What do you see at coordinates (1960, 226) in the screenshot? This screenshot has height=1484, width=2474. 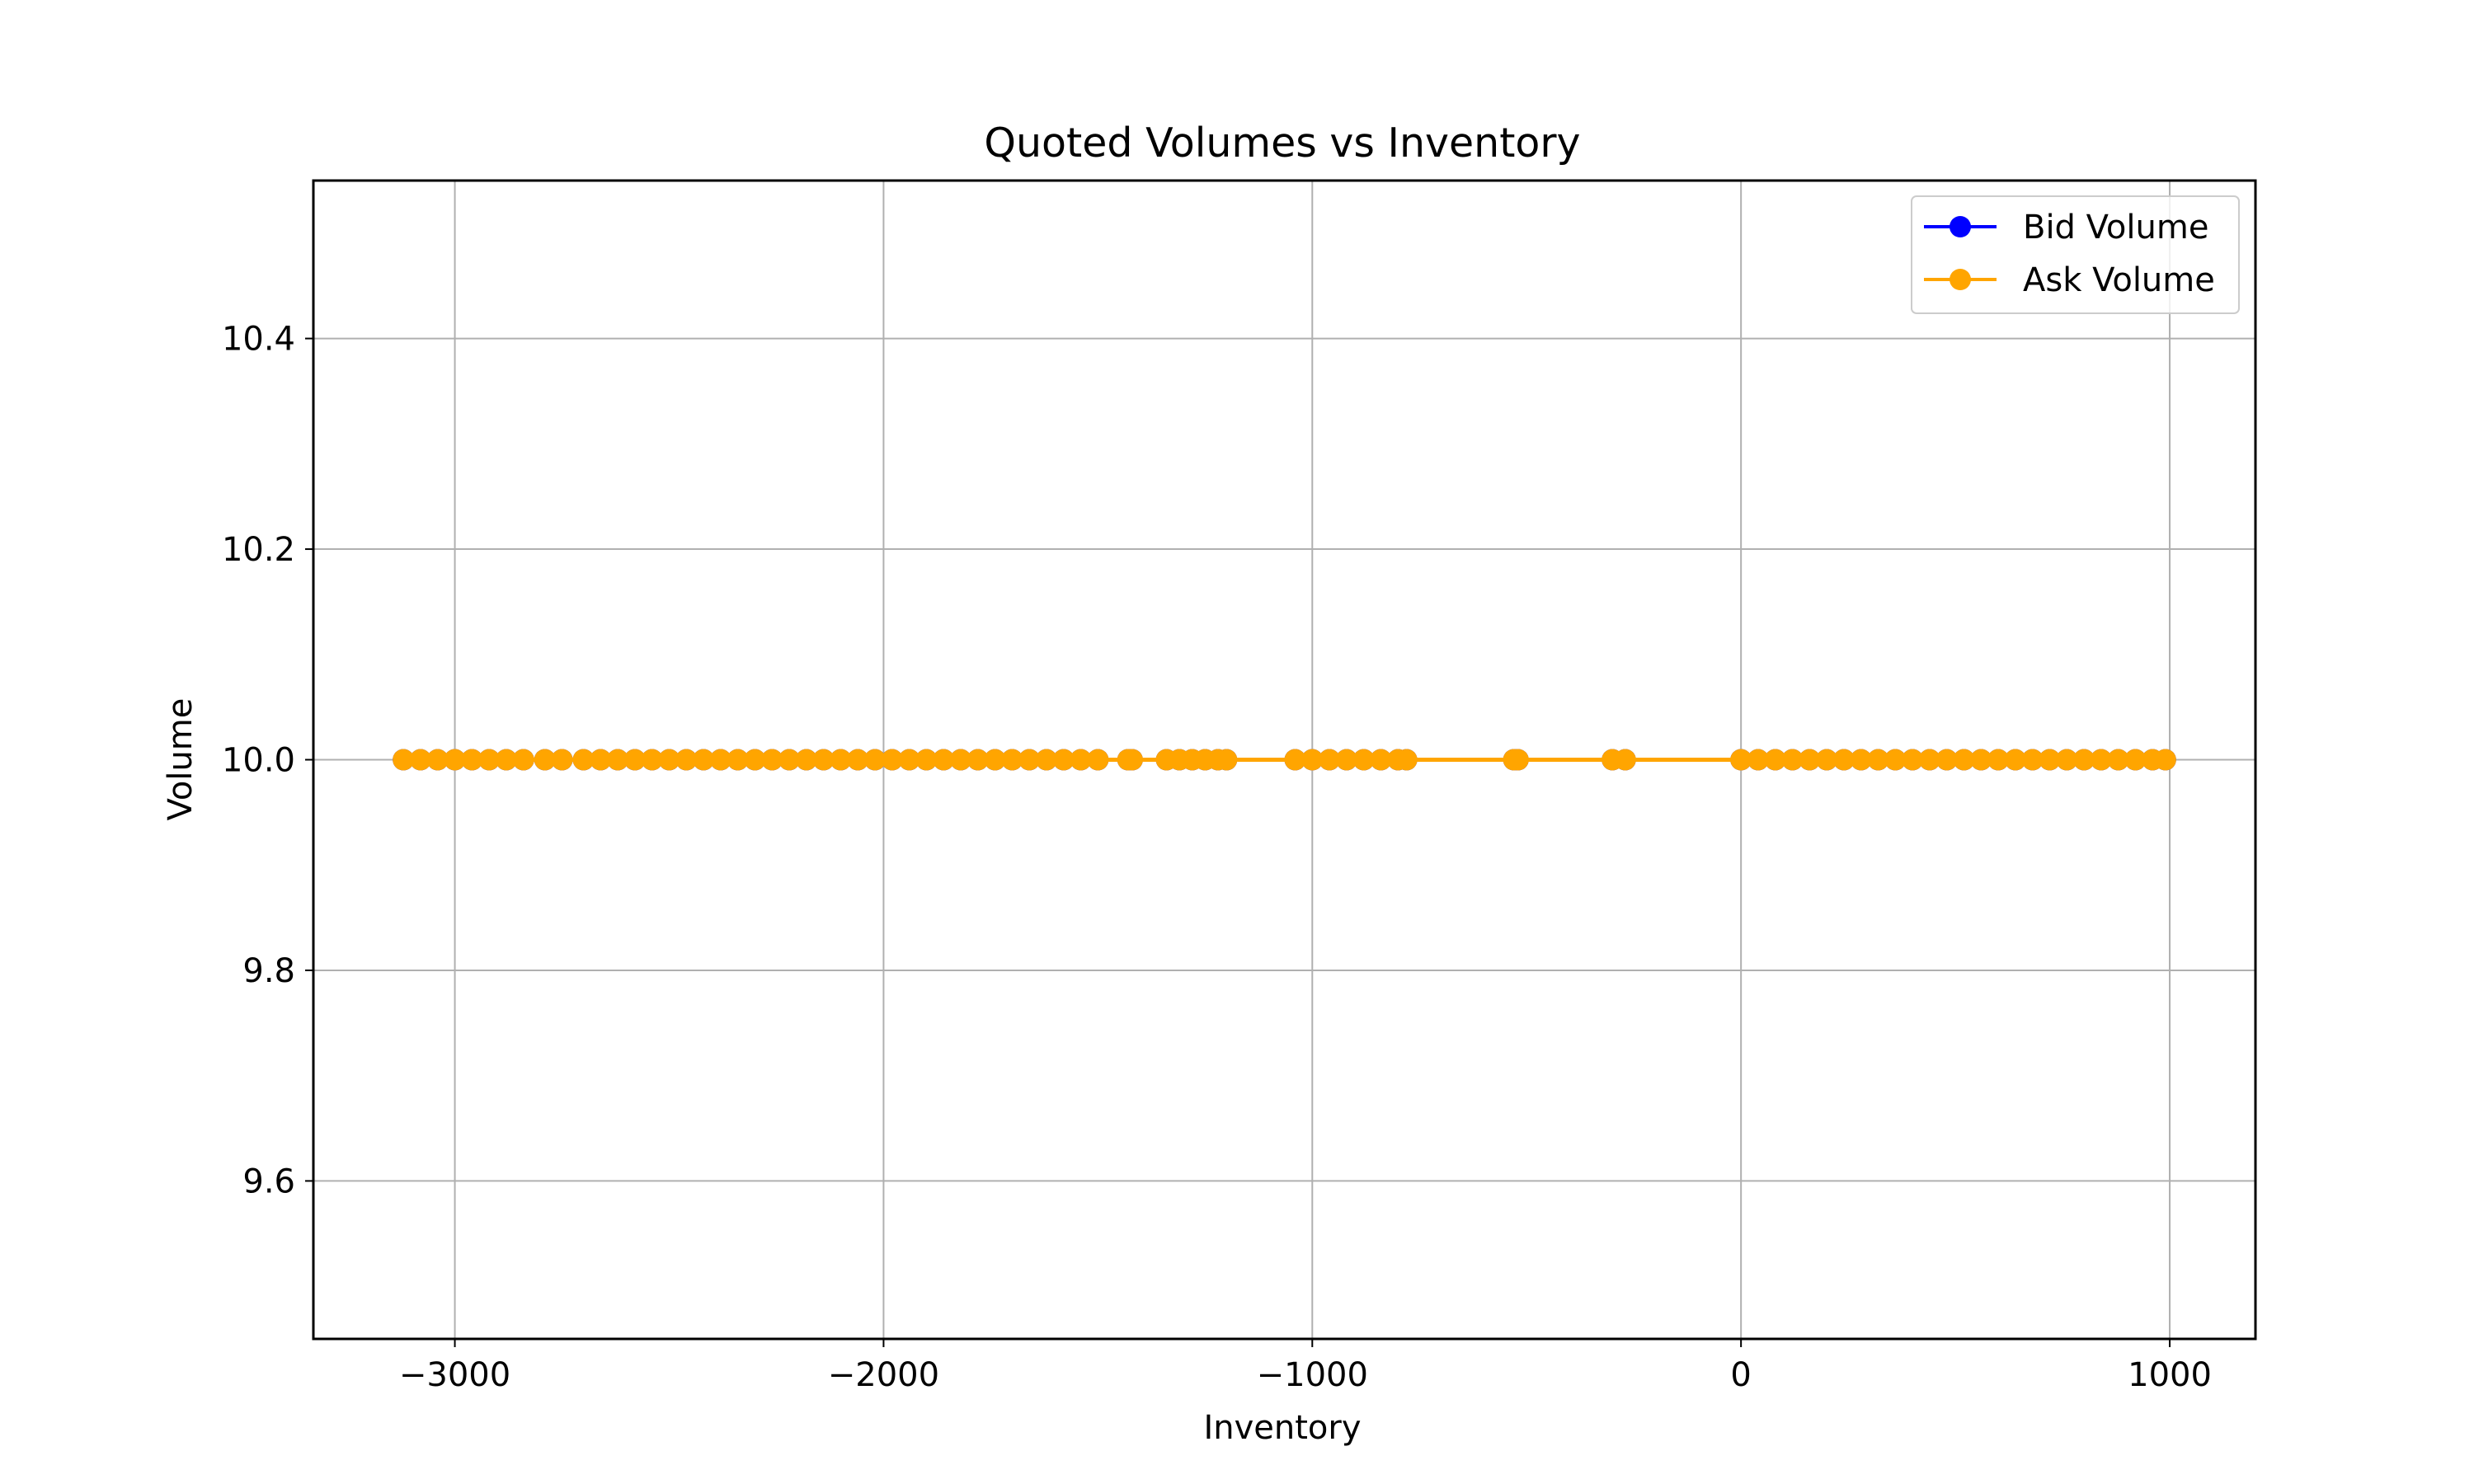 I see `legend-marker-bid` at bounding box center [1960, 226].